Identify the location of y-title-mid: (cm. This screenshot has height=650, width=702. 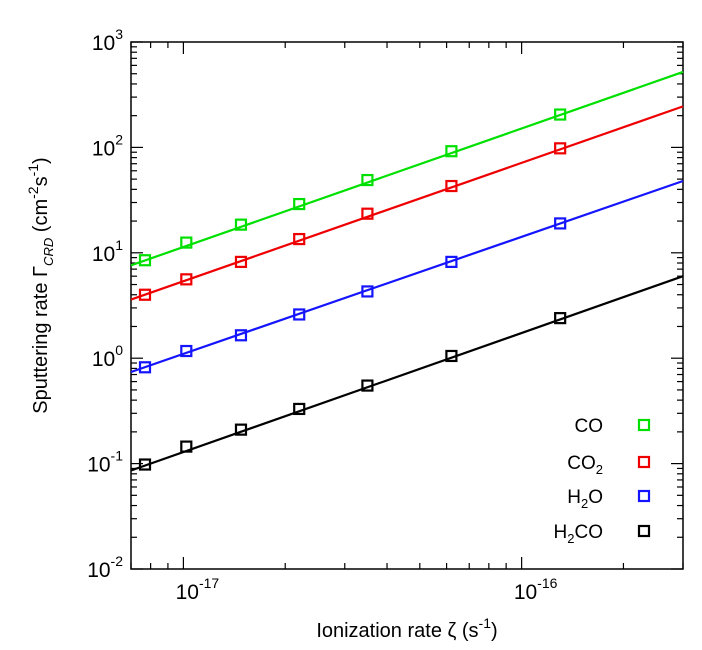
(41, 218).